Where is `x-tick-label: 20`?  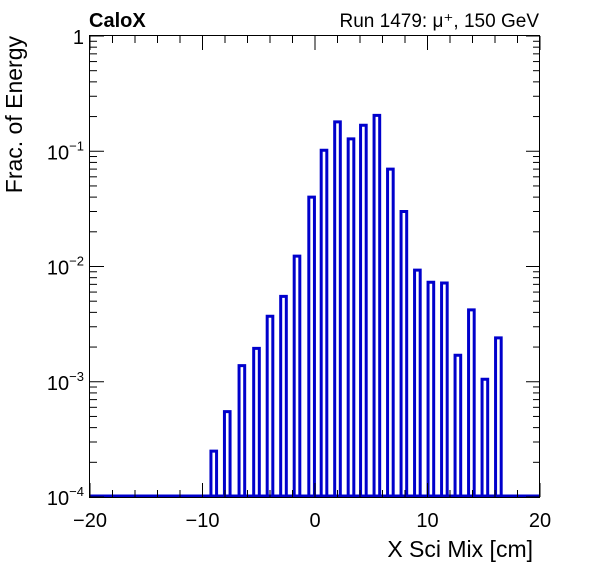 x-tick-label: 20 is located at coordinates (540, 521).